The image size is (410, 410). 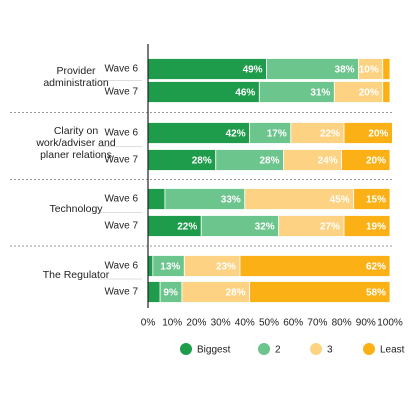 I want to click on x-tick-label: 90%, so click(x=366, y=323).